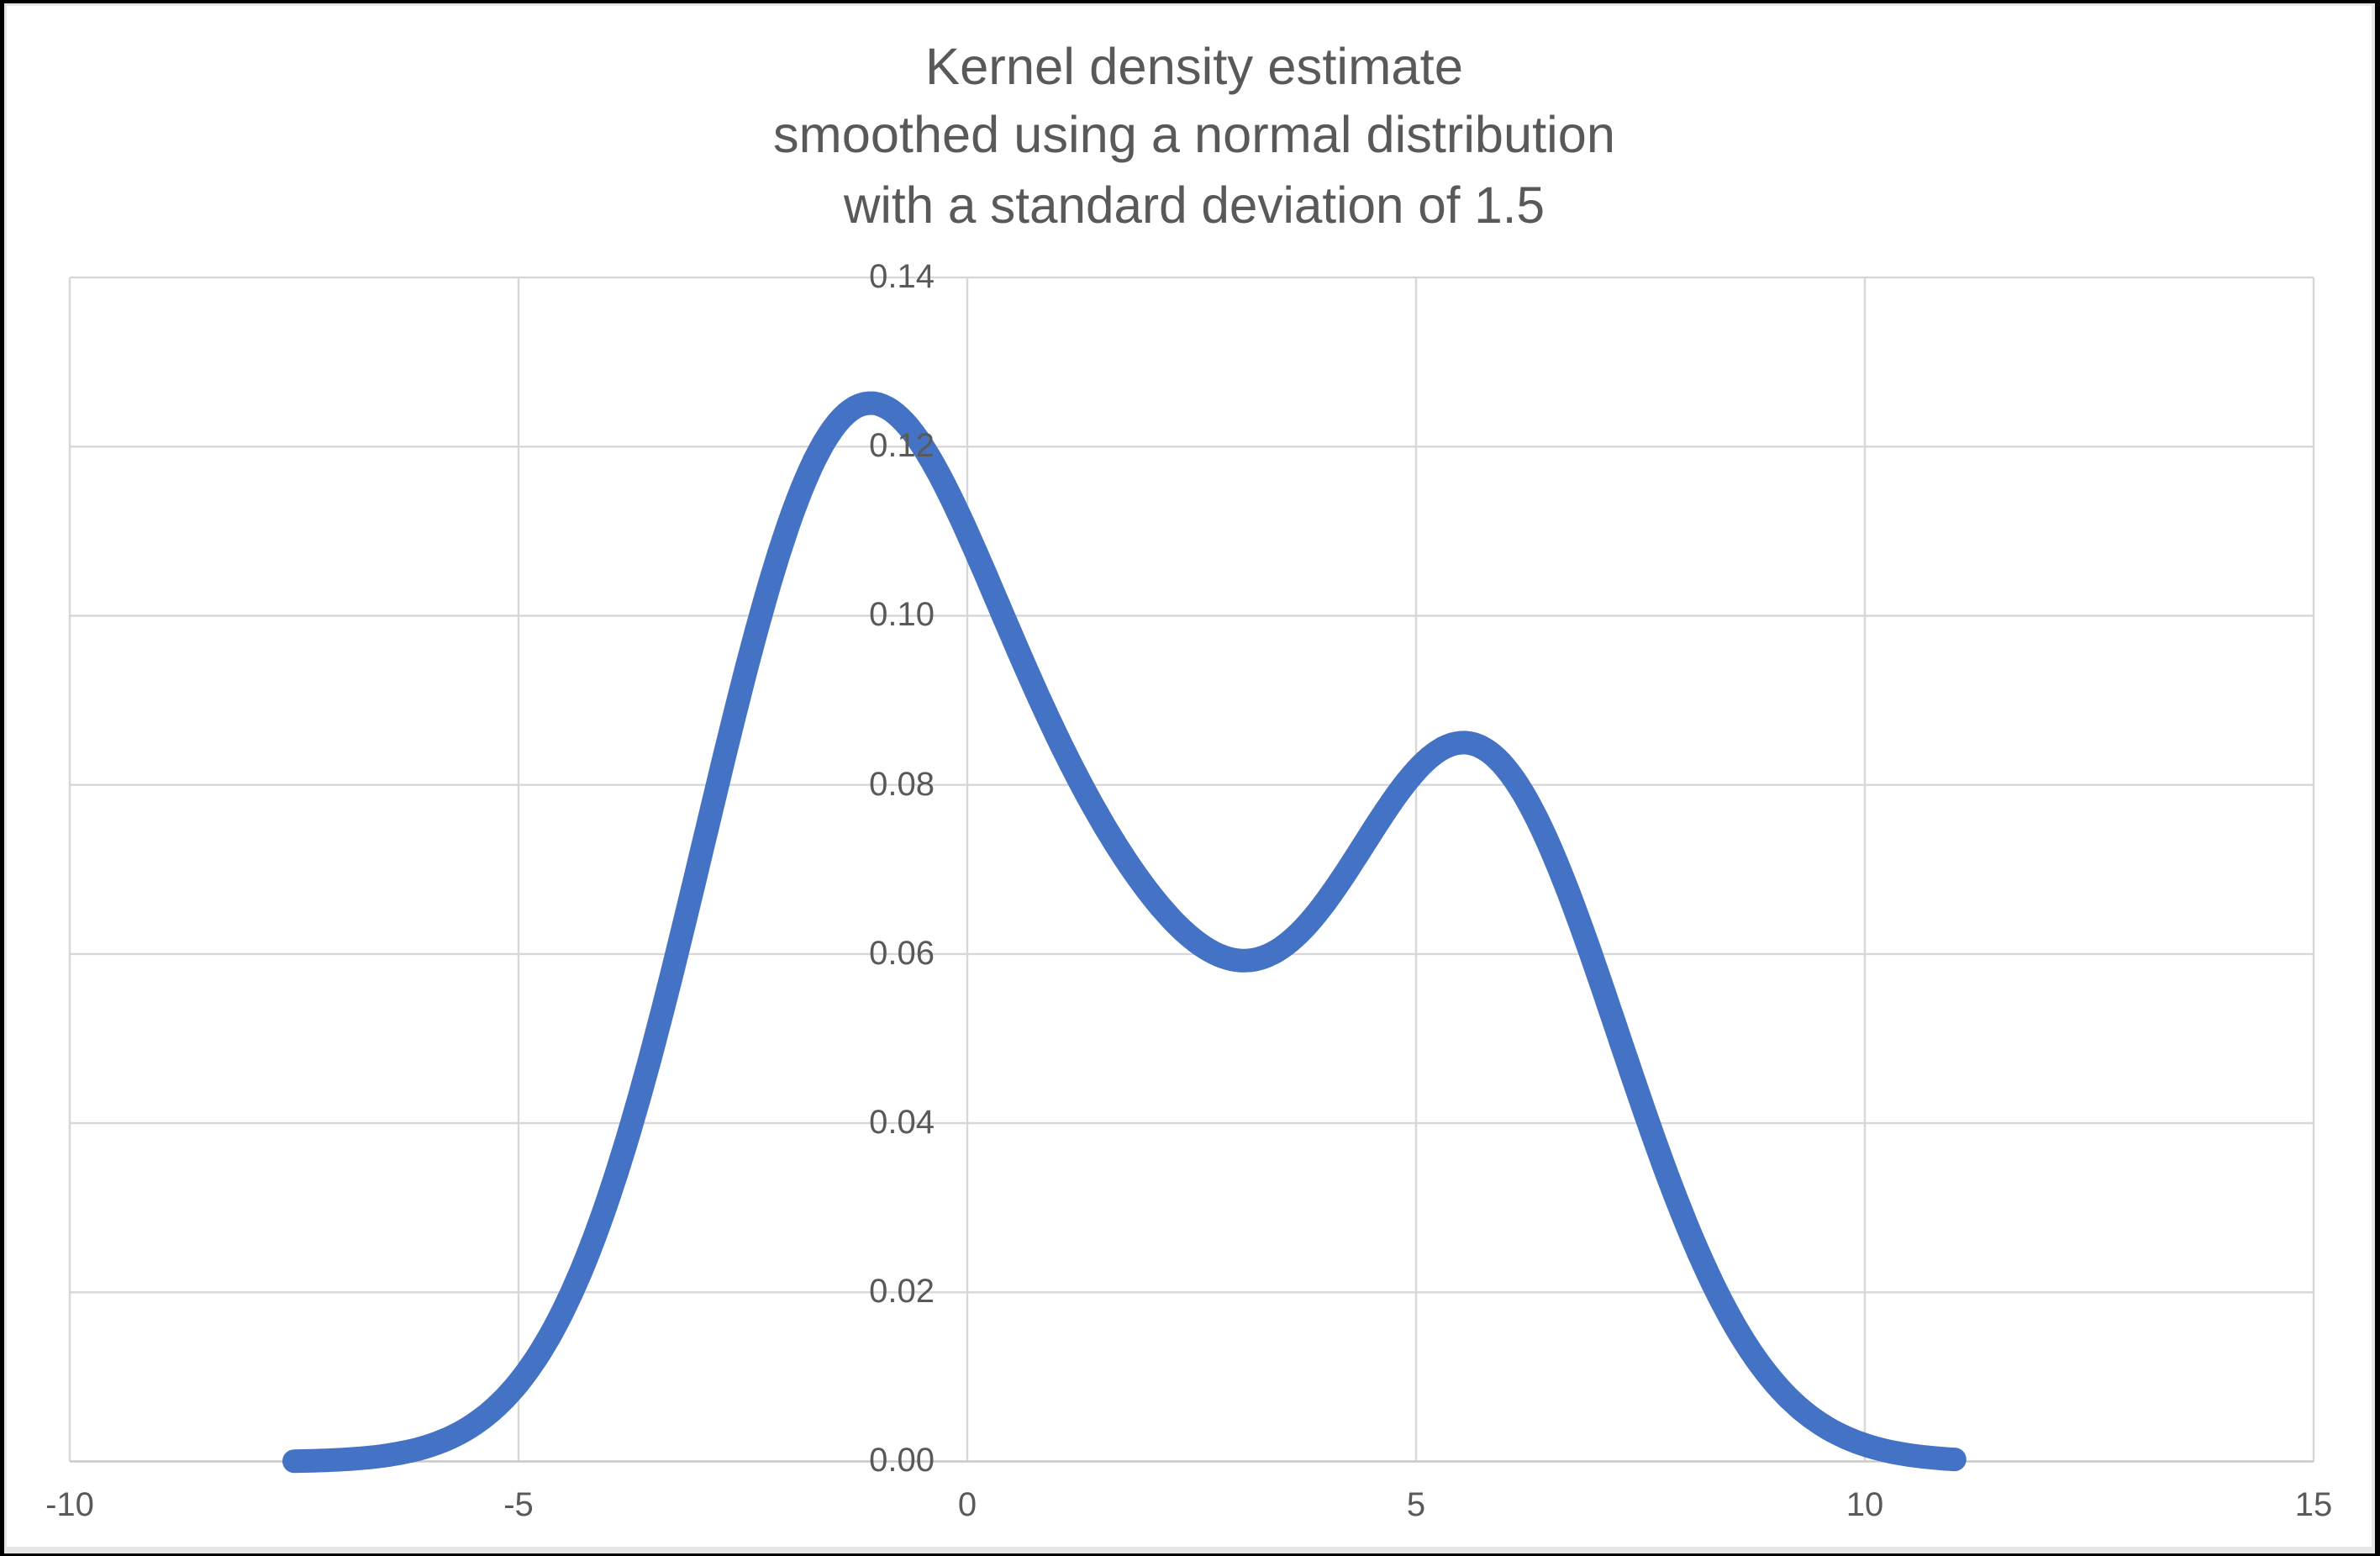  What do you see at coordinates (1194, 205) in the screenshot?
I see `svg-text:with a standard deviation of 1: with a standard deviation of 1.5` at bounding box center [1194, 205].